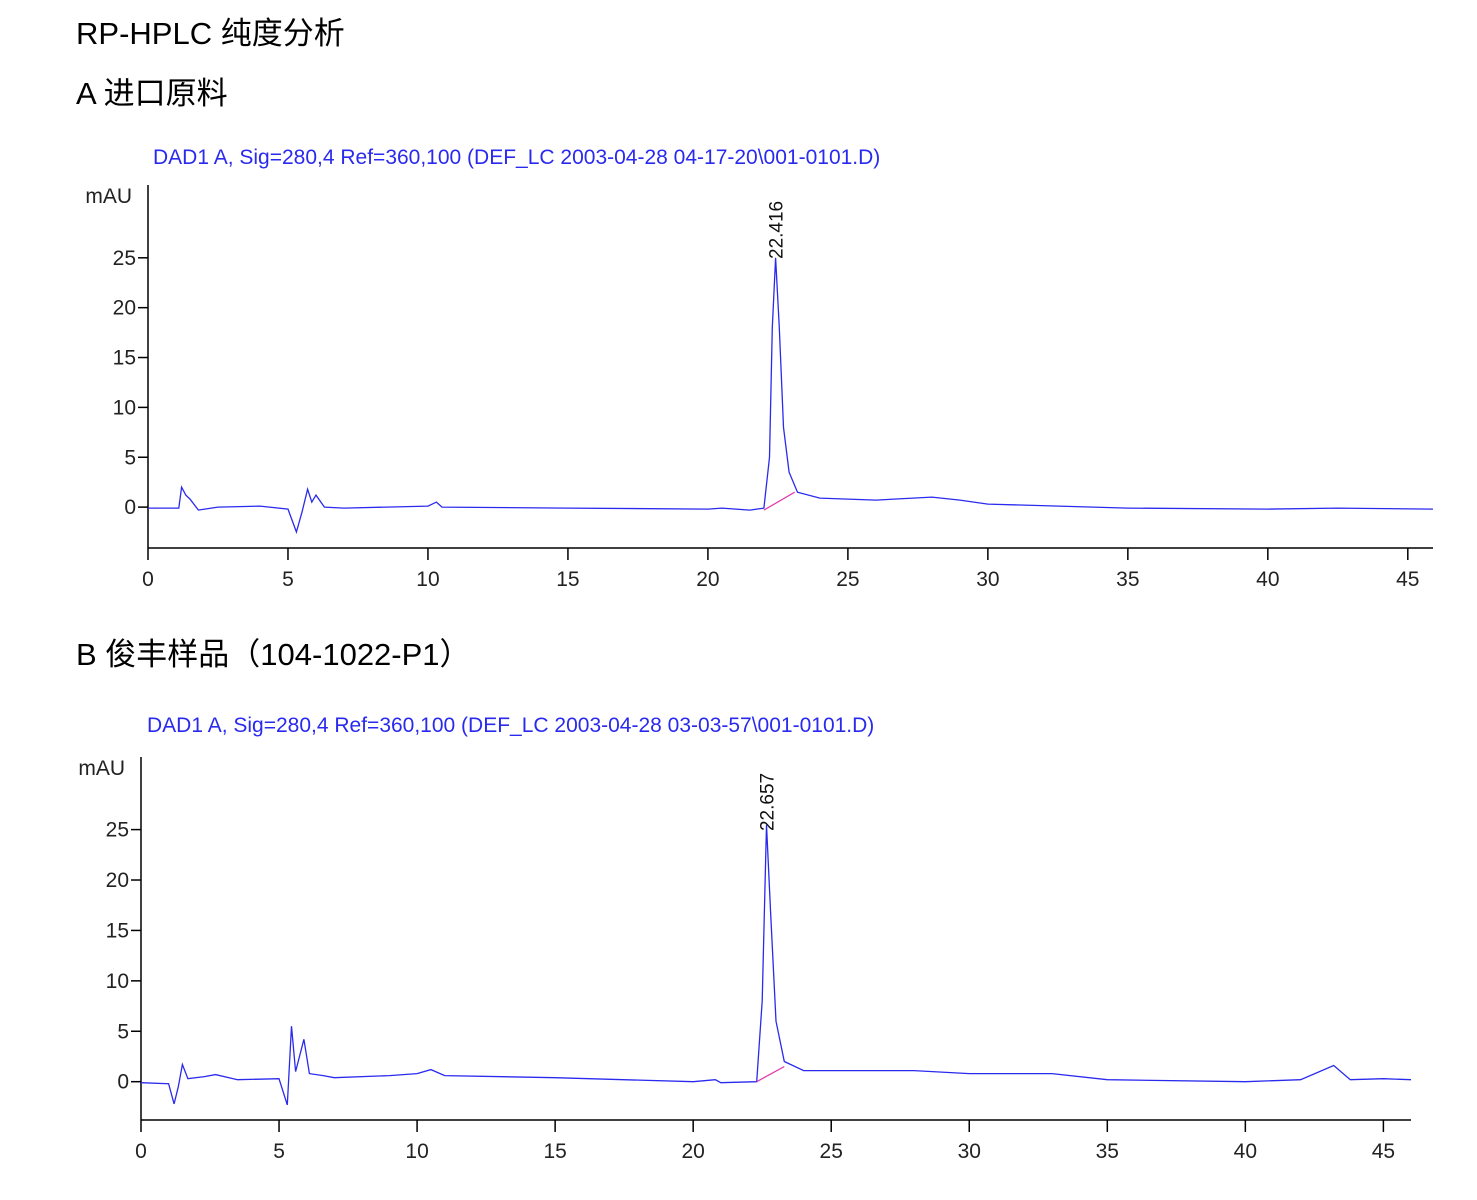 This screenshot has height=1200, width=1477. What do you see at coordinates (768, 802) in the screenshot?
I see `peak-label: 22.657` at bounding box center [768, 802].